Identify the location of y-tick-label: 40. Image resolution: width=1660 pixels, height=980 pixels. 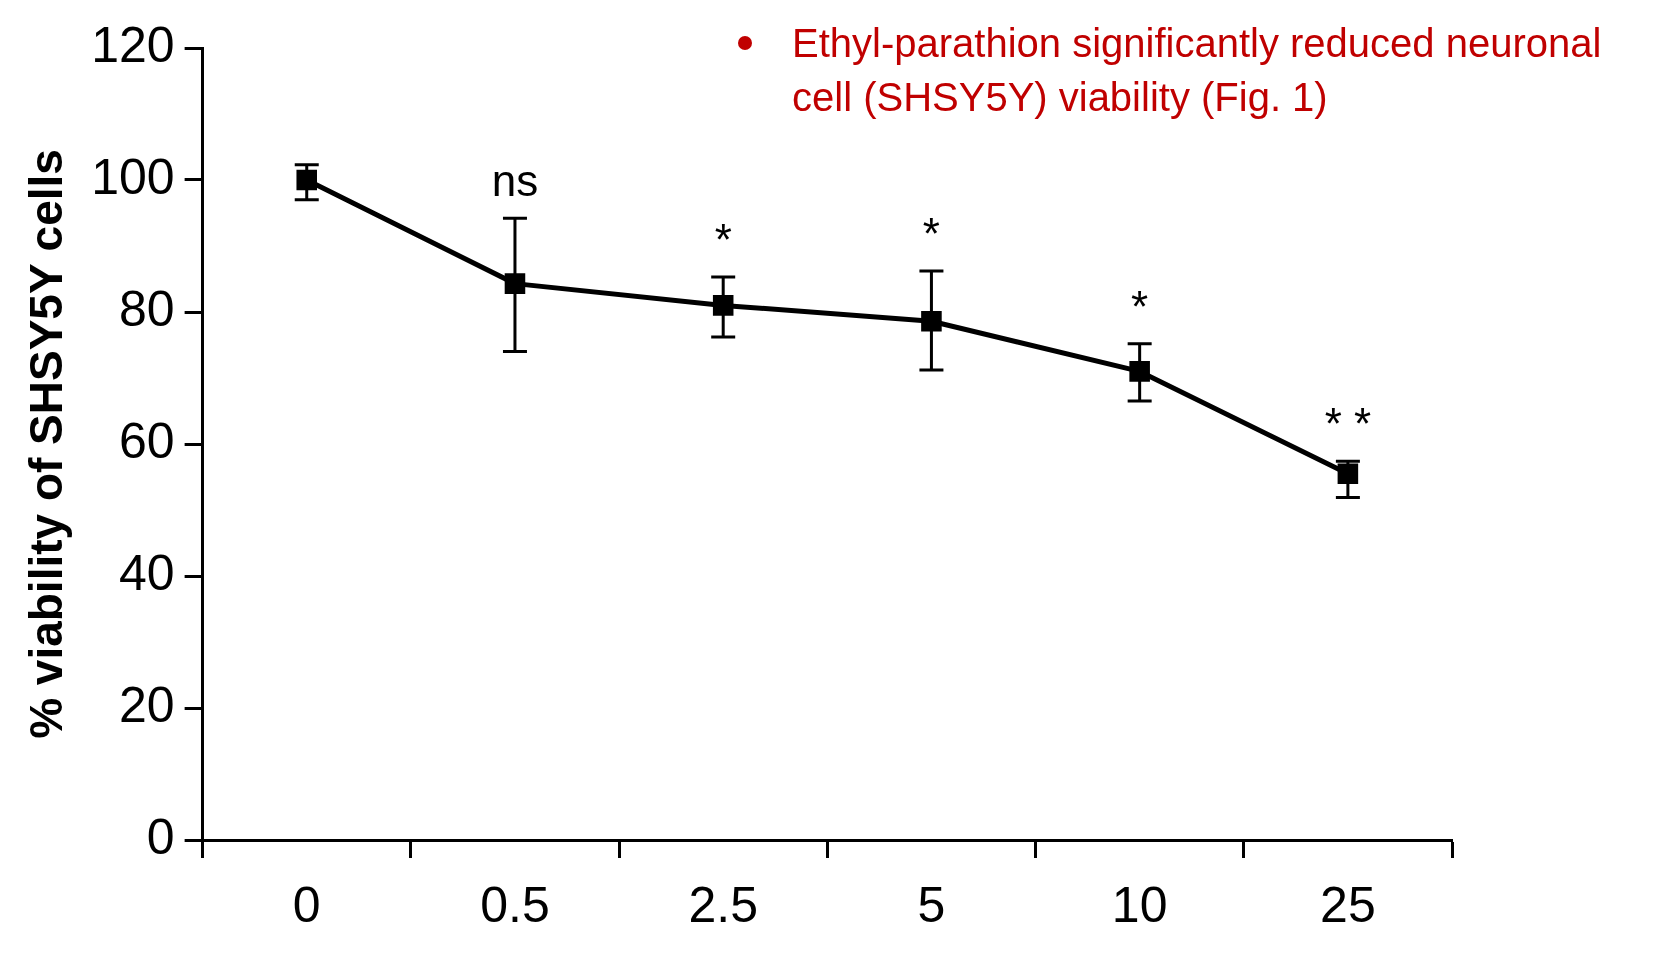
(147, 572).